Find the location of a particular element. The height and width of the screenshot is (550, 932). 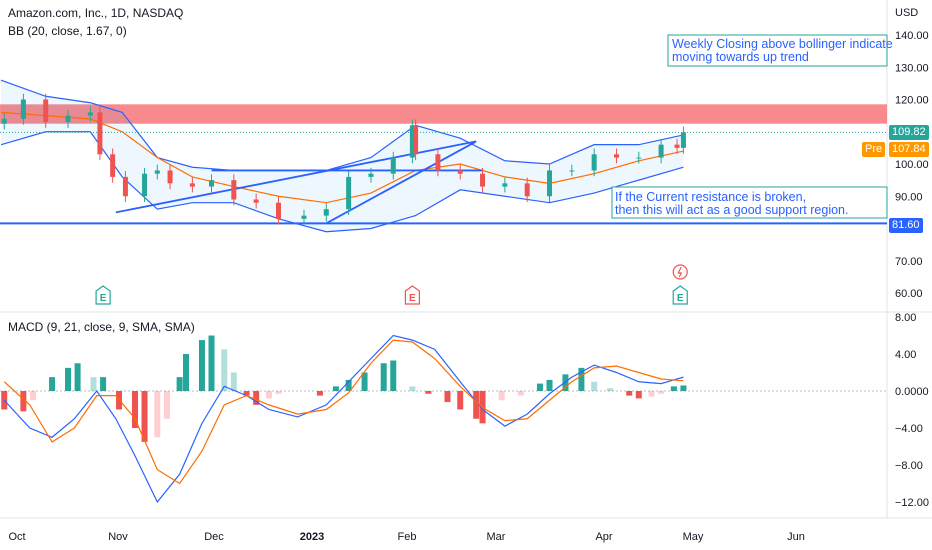

time-axis-label: Apr is located at coordinates (603, 537).